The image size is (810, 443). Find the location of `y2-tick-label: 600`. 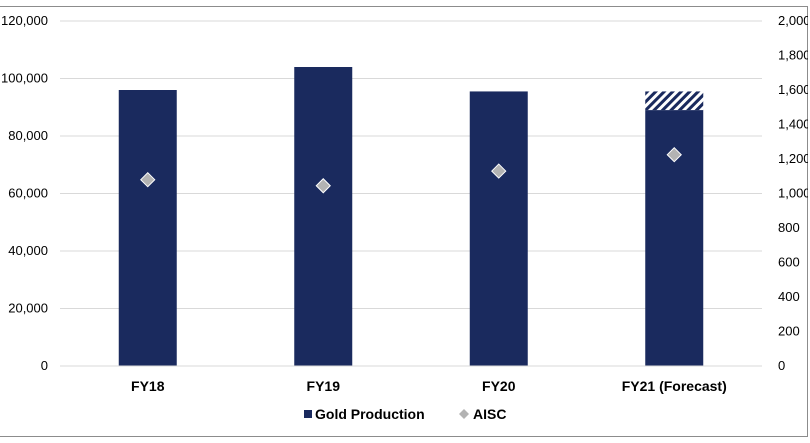

y2-tick-label: 600 is located at coordinates (789, 262).